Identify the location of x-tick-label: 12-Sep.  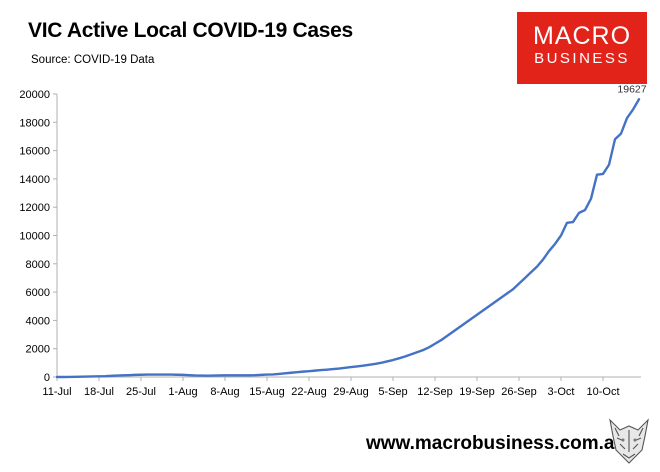
(434, 392).